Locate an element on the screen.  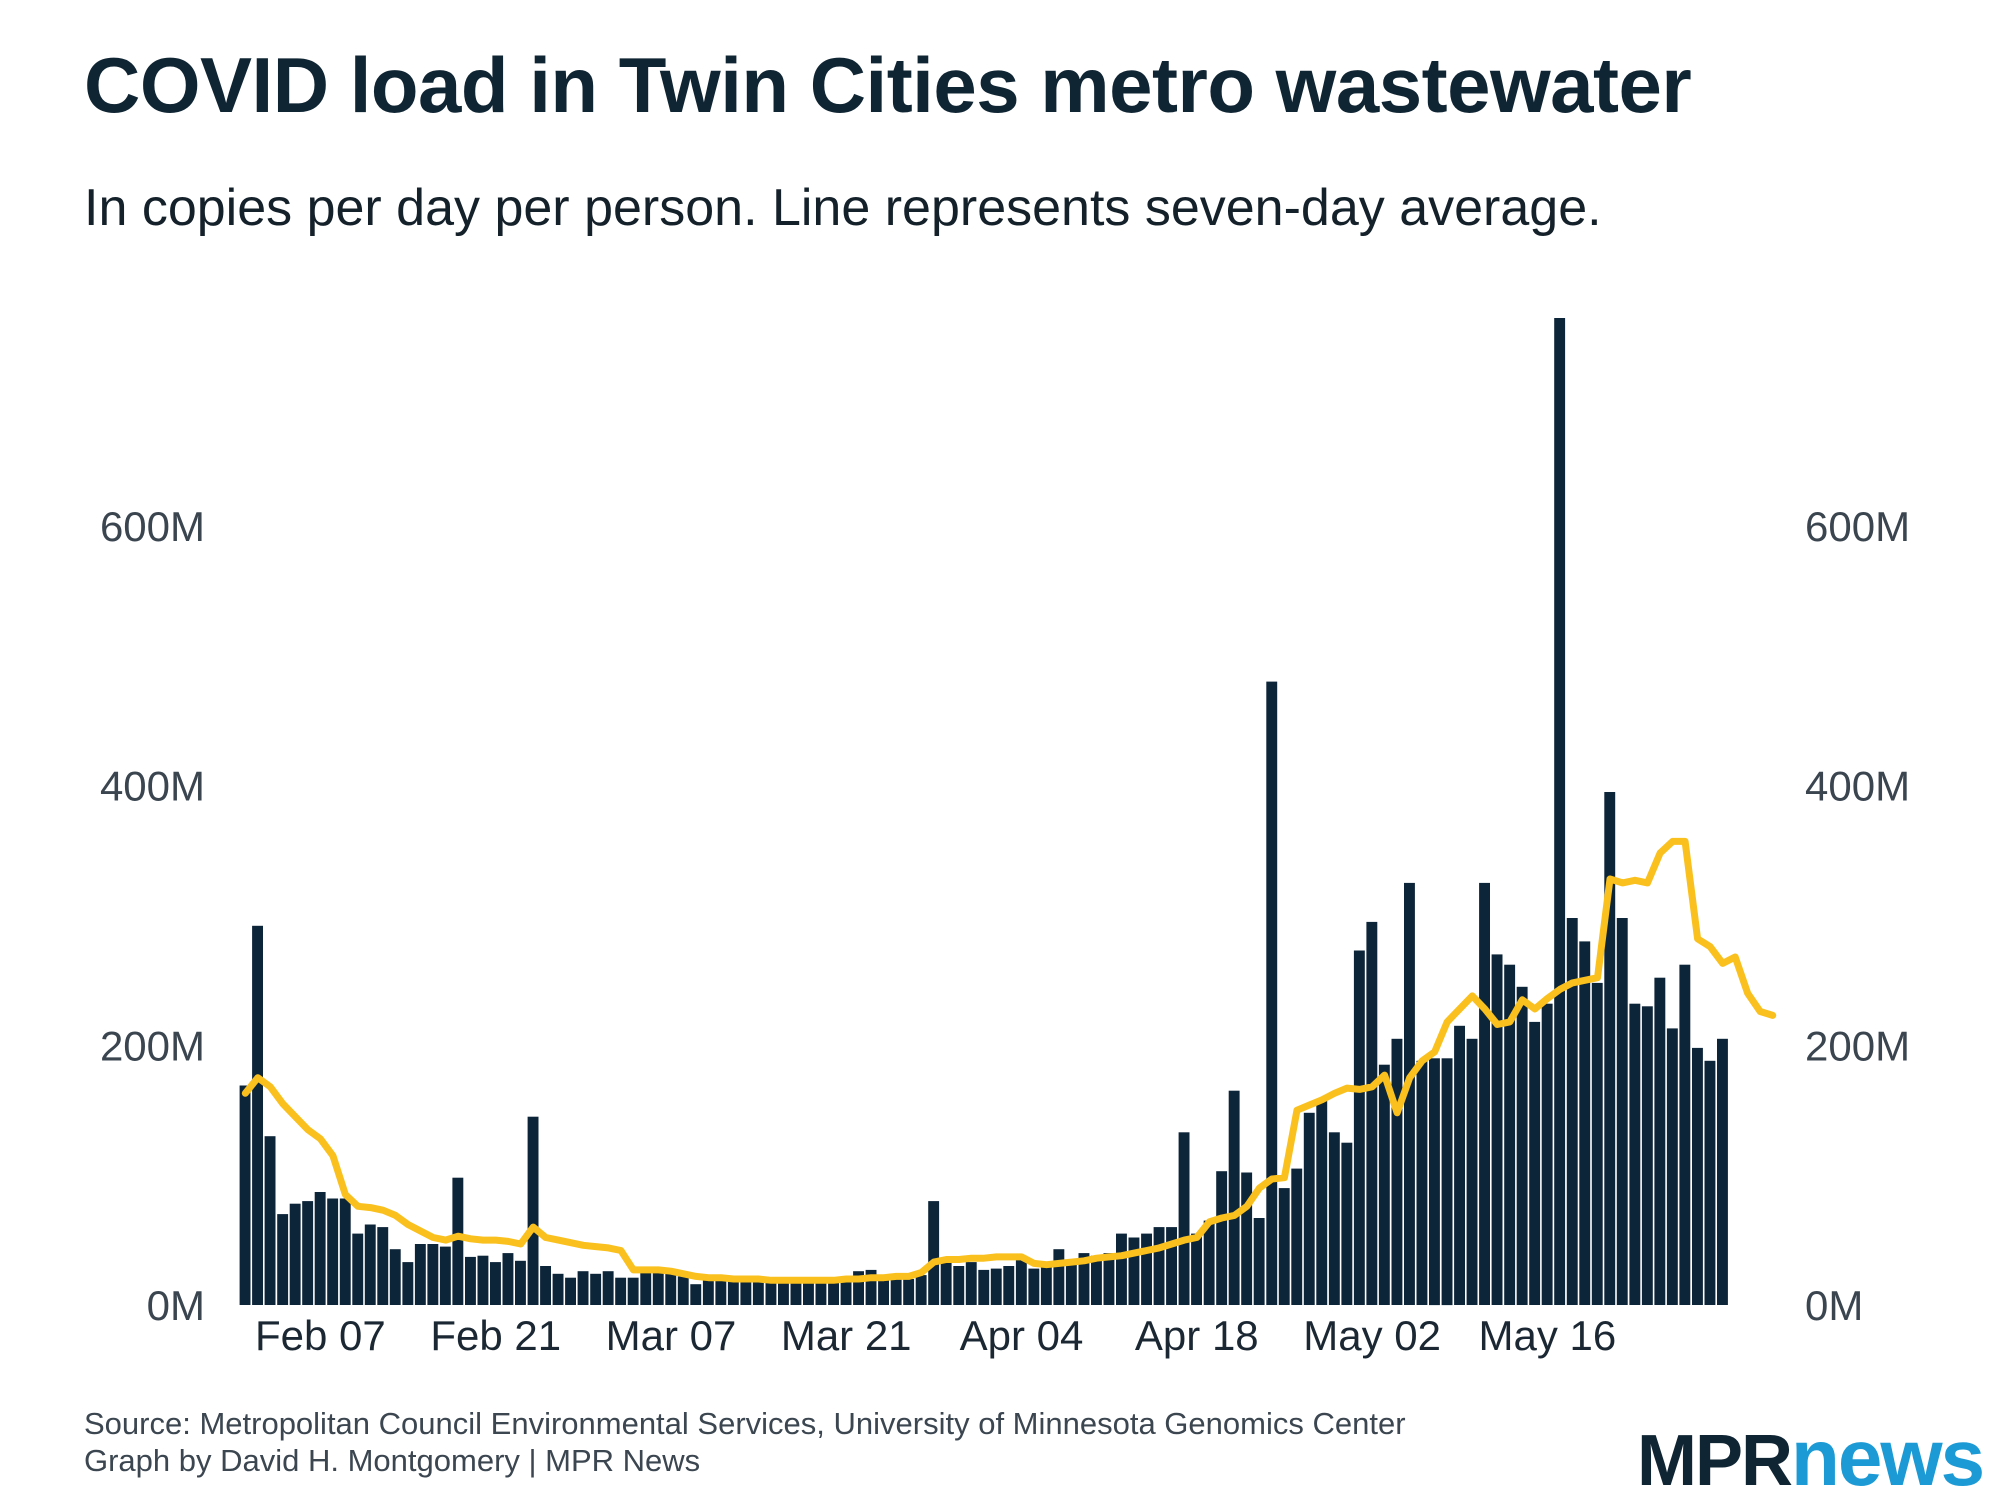
y-tick-label-right: 200M is located at coordinates (1857, 1045).